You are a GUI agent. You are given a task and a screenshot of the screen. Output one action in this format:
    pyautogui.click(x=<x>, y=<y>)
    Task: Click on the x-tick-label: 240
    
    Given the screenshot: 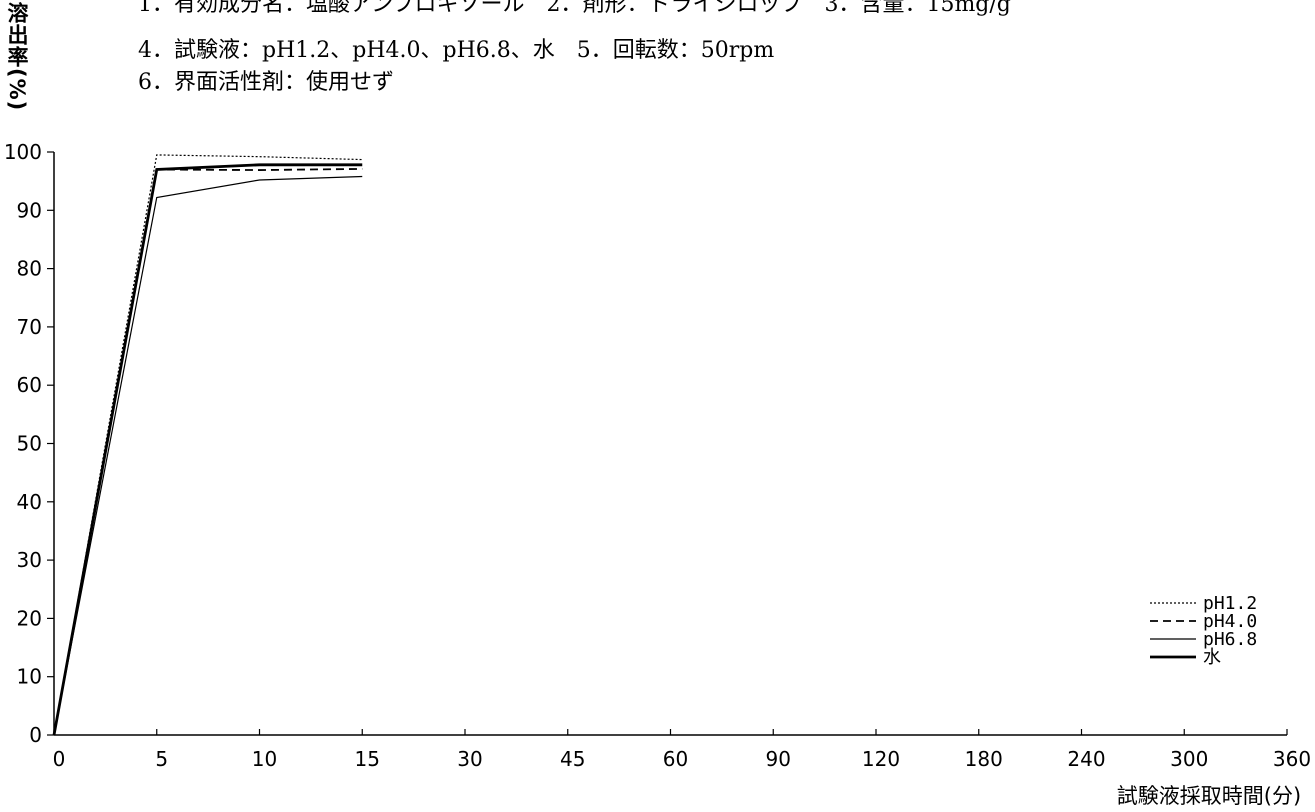 What is the action you would take?
    pyautogui.click(x=1086, y=759)
    